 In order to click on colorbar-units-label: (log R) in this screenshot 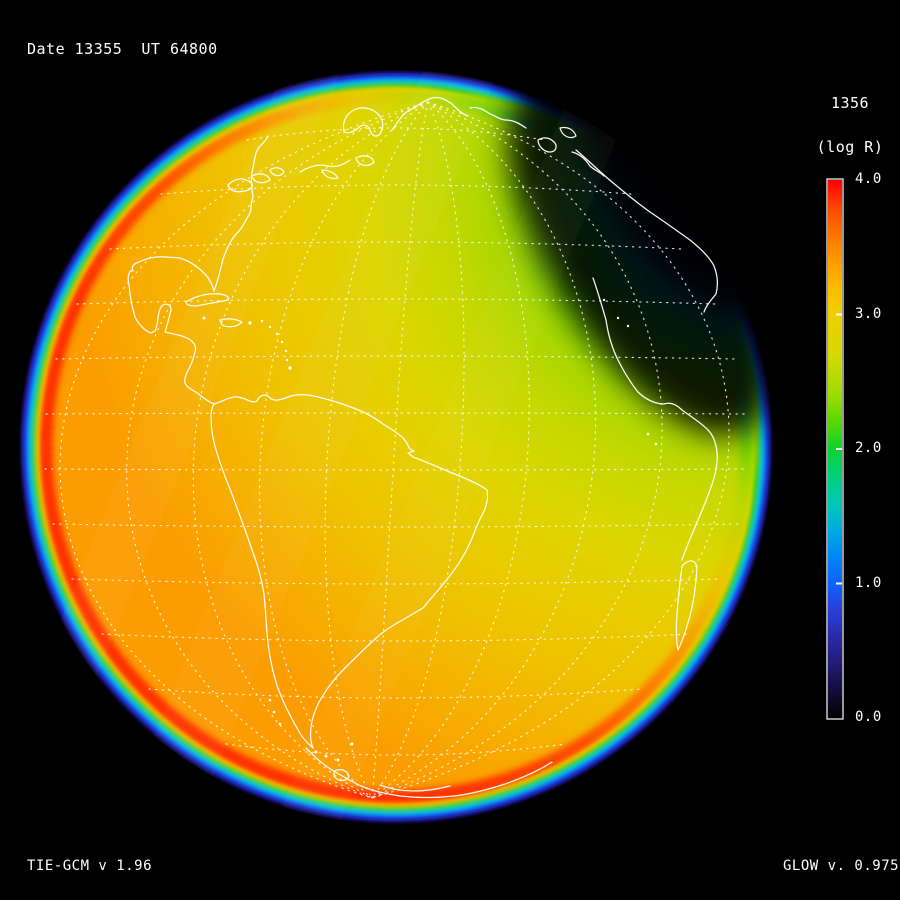, I will do `click(850, 147)`.